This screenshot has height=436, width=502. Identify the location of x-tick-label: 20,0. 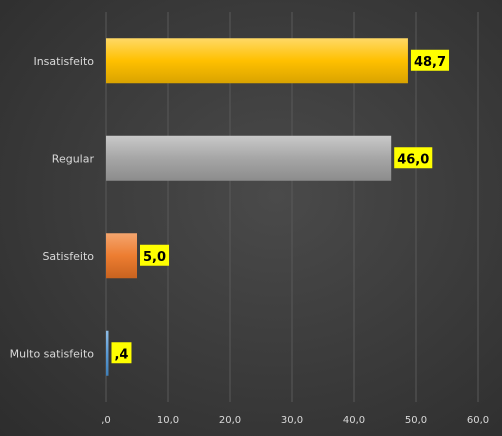
(230, 420).